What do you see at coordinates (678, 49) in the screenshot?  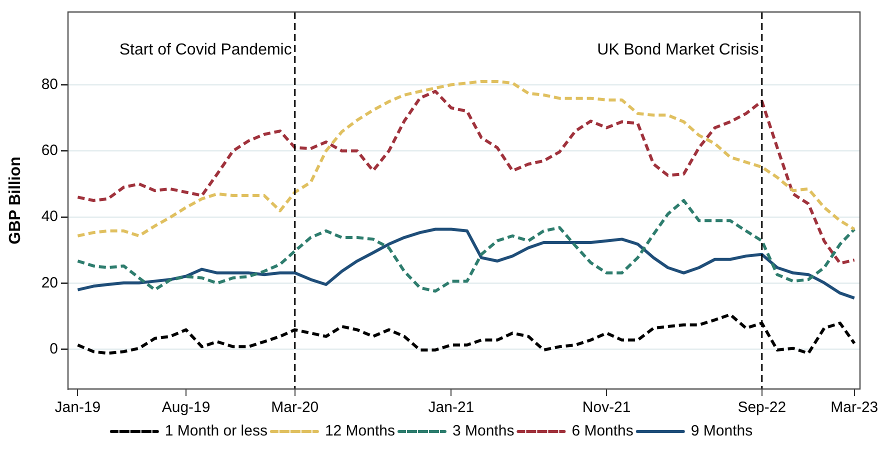 I see `ref-line-label: UK Bond Market Crisis` at bounding box center [678, 49].